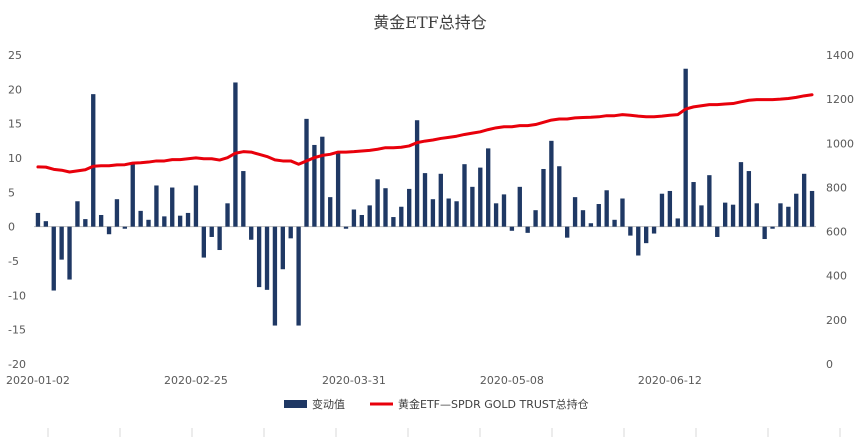 The image size is (860, 437). Describe the element at coordinates (13, 261) in the screenshot. I see `left-tick-label: -5` at that location.